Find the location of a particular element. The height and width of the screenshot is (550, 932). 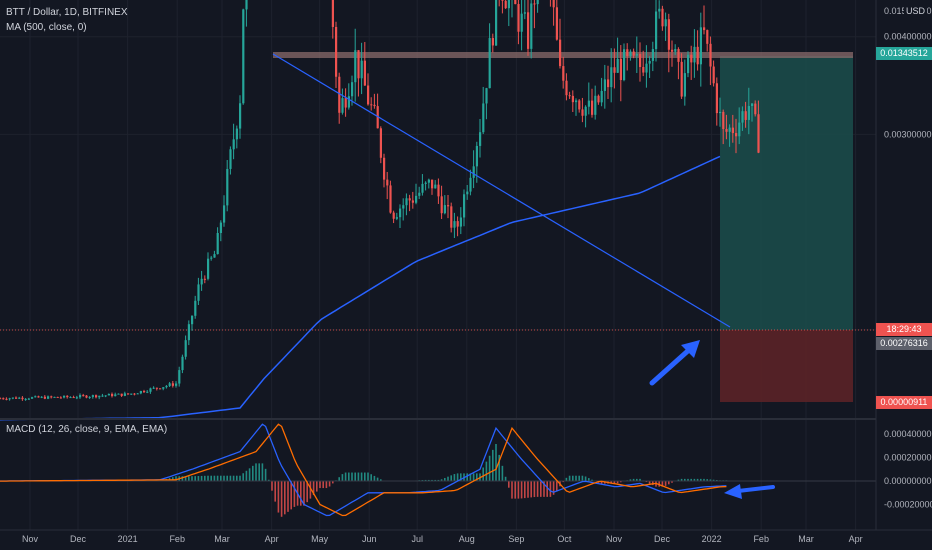

ma-legend: MA (500, close, 0) is located at coordinates (46, 27).